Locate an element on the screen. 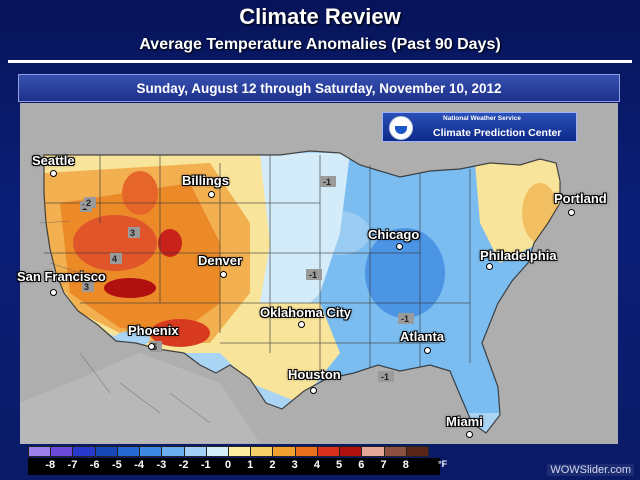 Image resolution: width=640 pixels, height=480 pixels. legend-tick-label: 6 is located at coordinates (361, 465).